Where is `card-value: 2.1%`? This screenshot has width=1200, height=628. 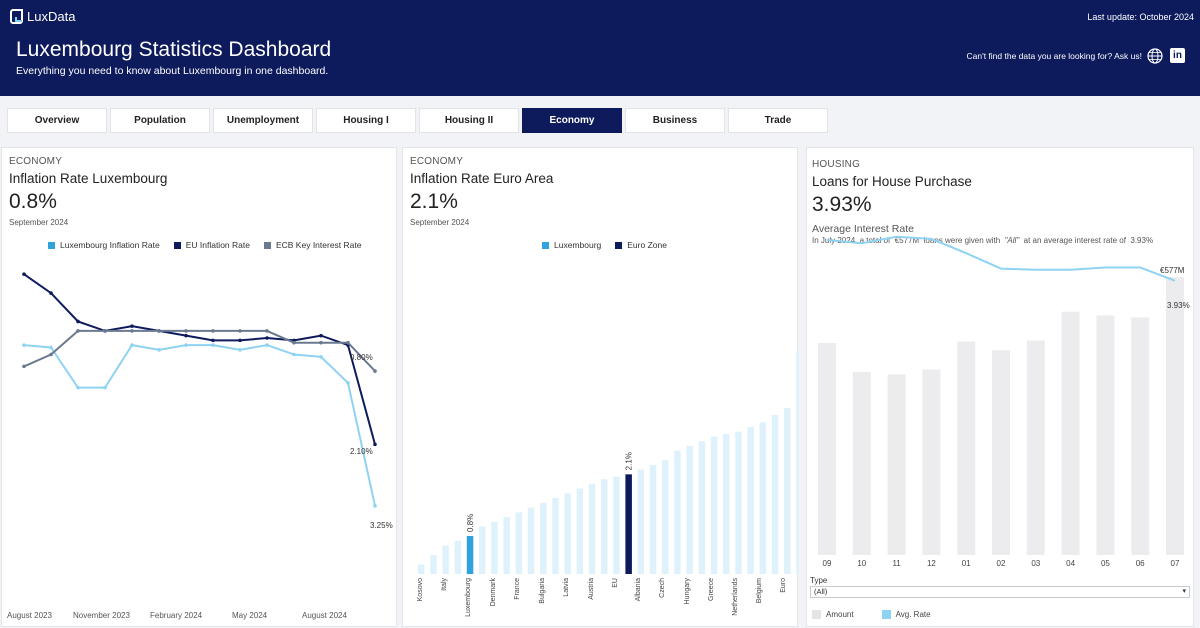 card-value: 2.1% is located at coordinates (434, 201).